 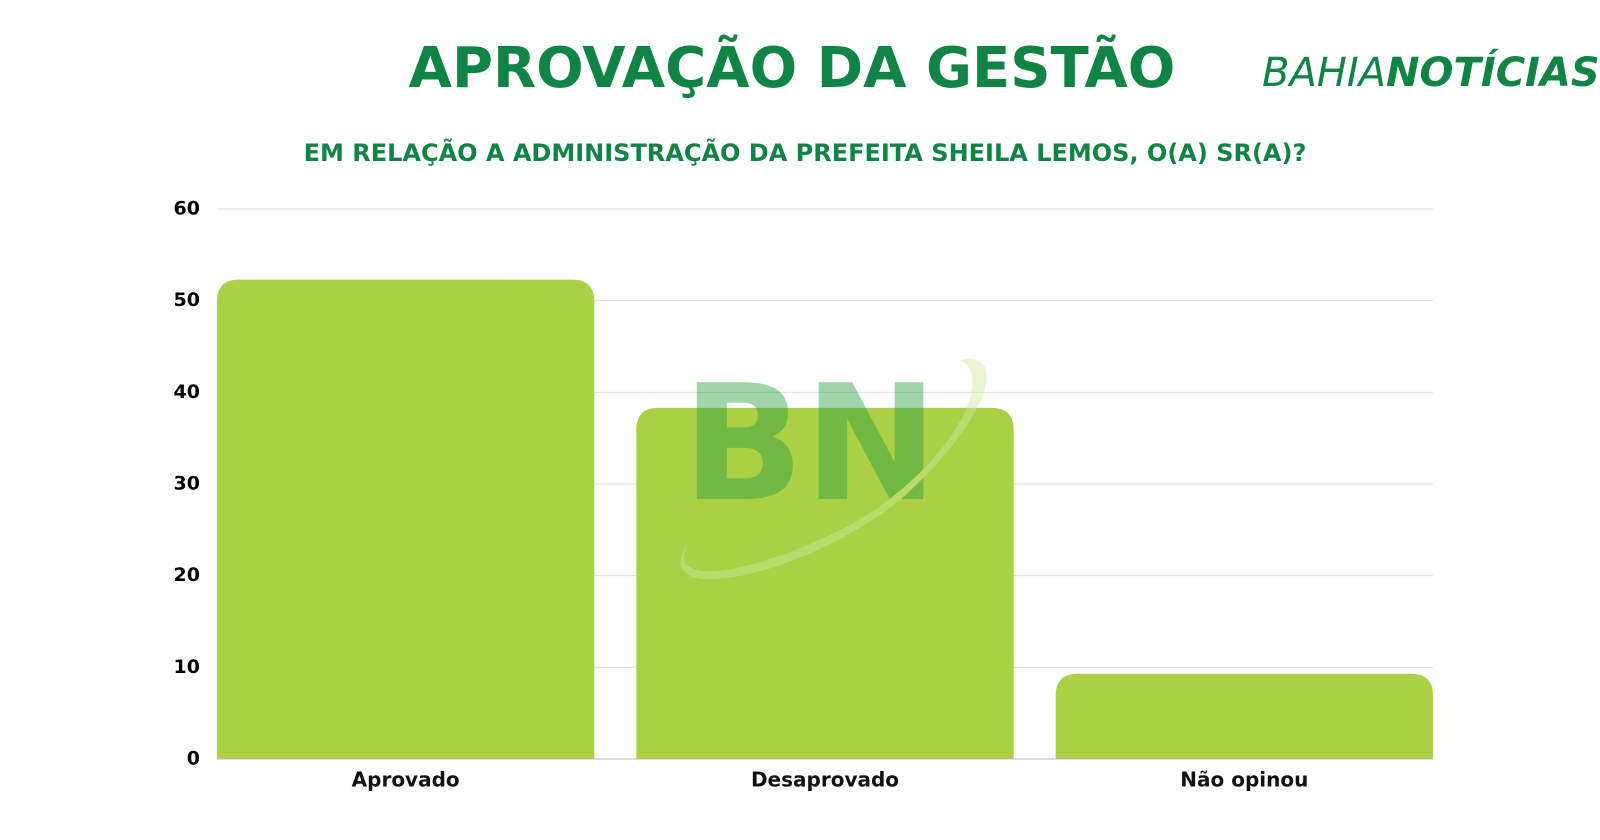 I want to click on logo: BAHIANOTÍCIAS, so click(x=1431, y=72).